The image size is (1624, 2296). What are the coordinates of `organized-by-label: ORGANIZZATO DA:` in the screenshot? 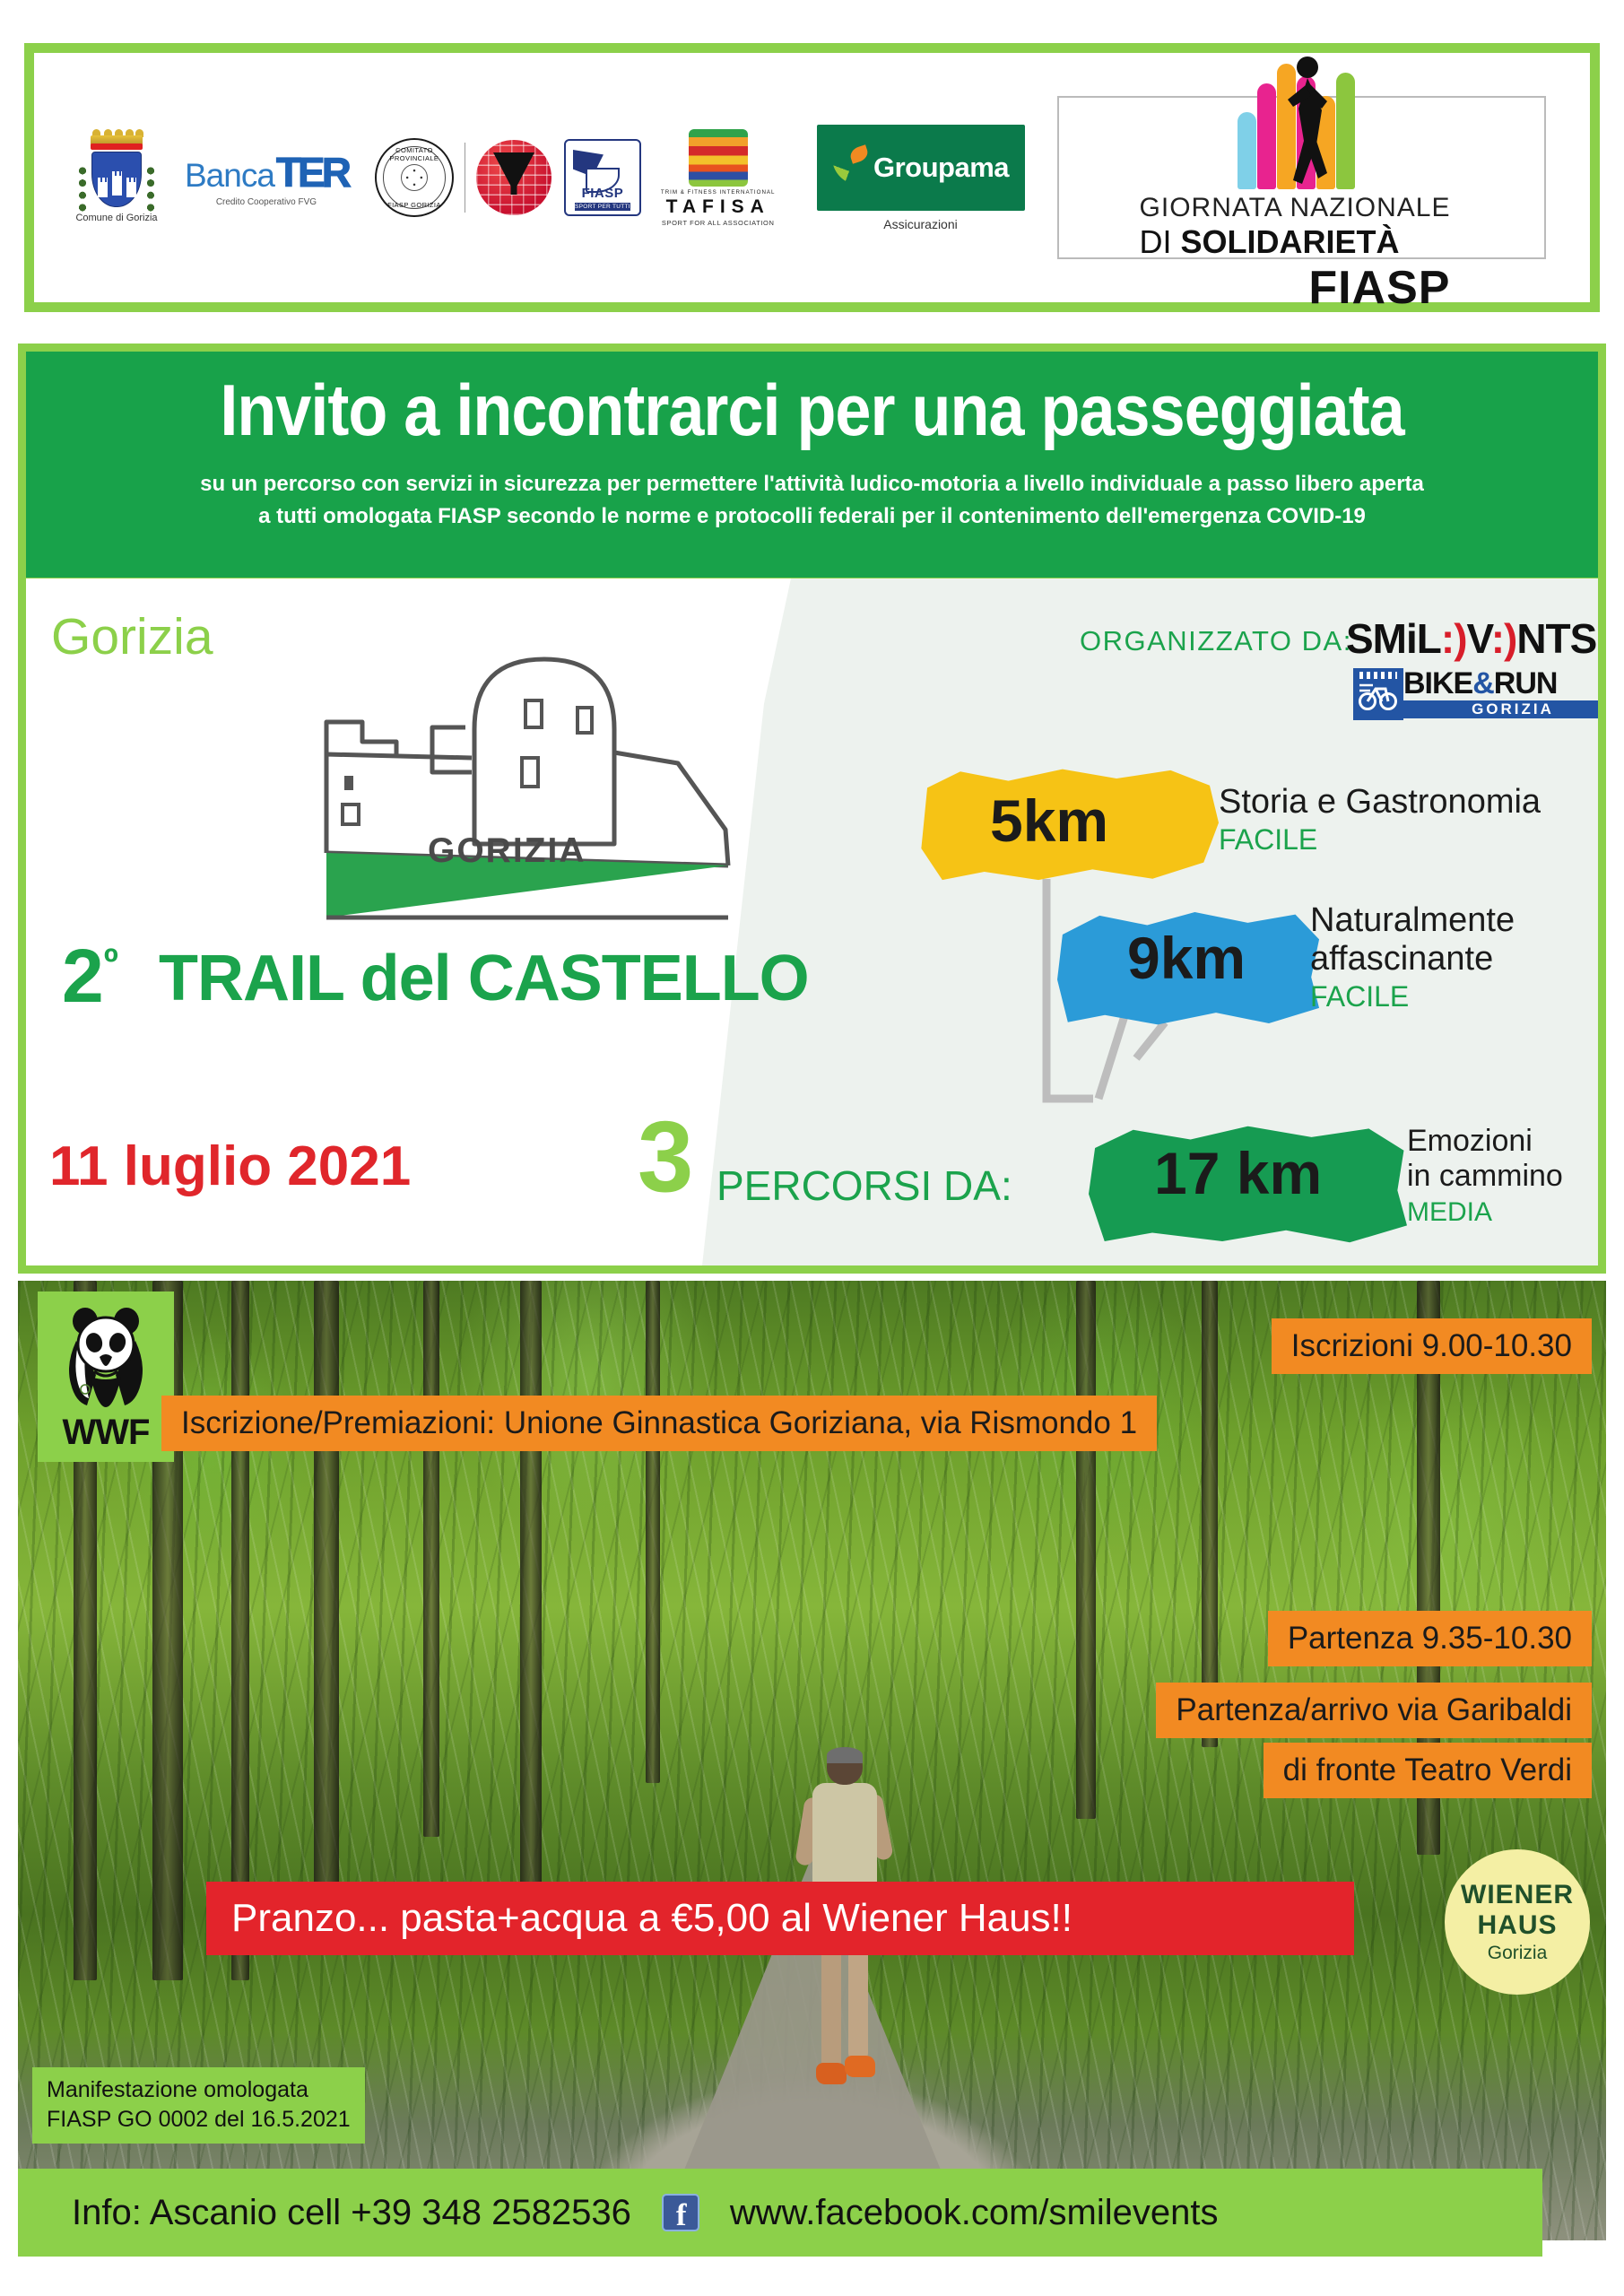 It's located at (1216, 641).